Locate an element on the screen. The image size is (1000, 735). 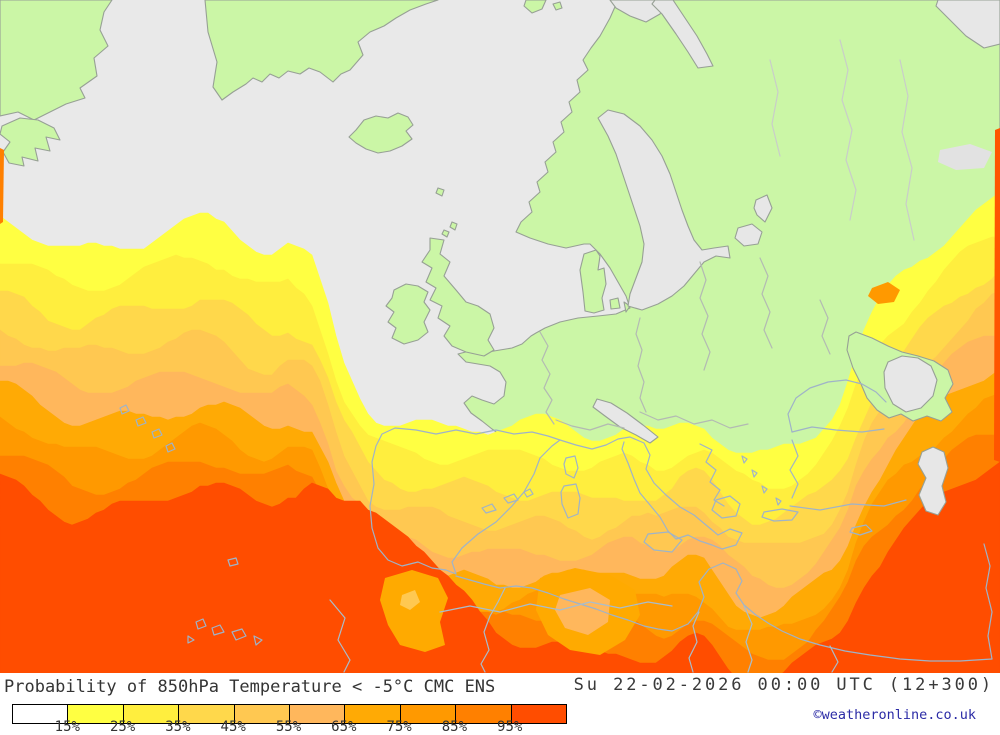
land-svalbard is located at coordinates (535, 7).